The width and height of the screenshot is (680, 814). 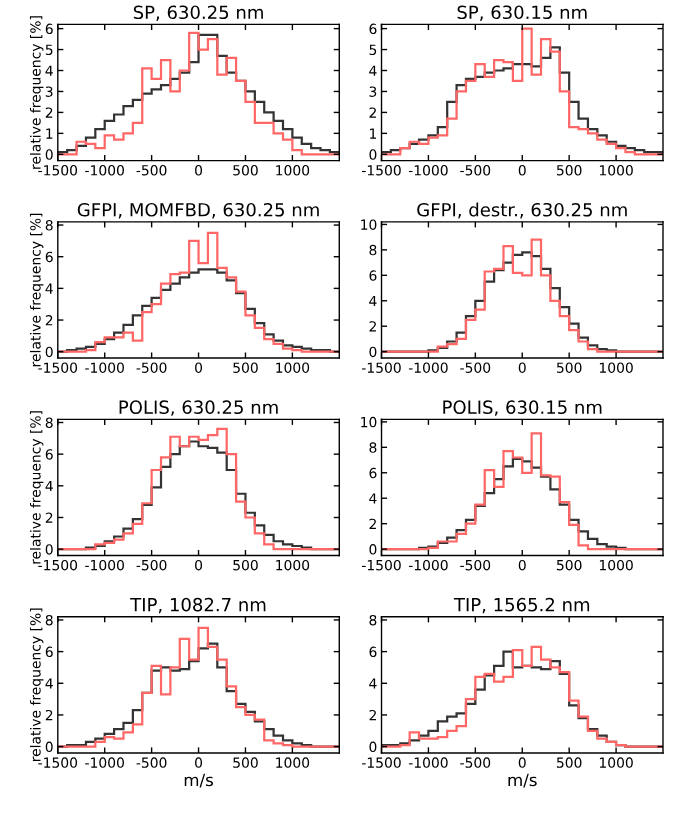 I want to click on chart-title: GFPI, MOMFBD, 630.25 nm, so click(x=198, y=210).